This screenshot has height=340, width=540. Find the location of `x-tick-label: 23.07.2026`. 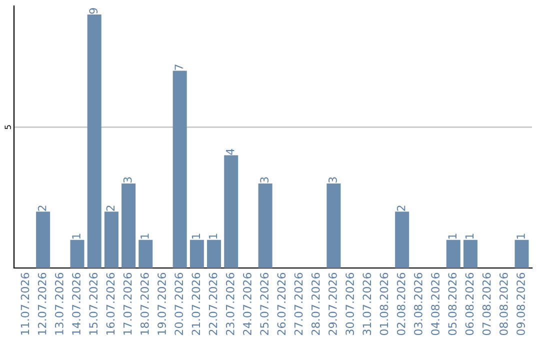

x-tick-label: 23.07.2026 is located at coordinates (230, 303).